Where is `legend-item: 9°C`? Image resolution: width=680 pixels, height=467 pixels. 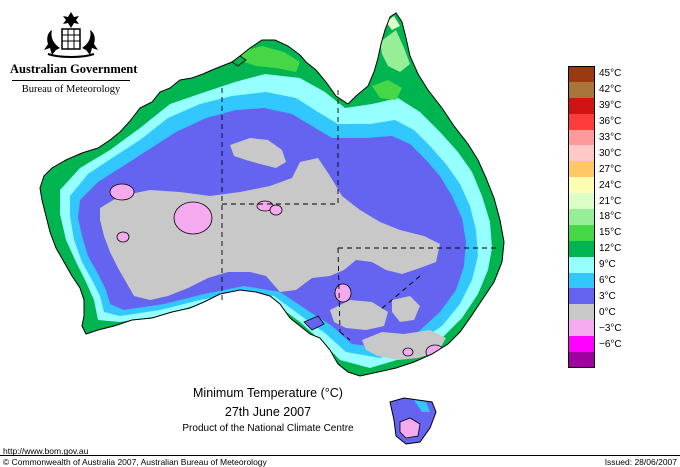
legend-item: 9°C is located at coordinates (612, 264).